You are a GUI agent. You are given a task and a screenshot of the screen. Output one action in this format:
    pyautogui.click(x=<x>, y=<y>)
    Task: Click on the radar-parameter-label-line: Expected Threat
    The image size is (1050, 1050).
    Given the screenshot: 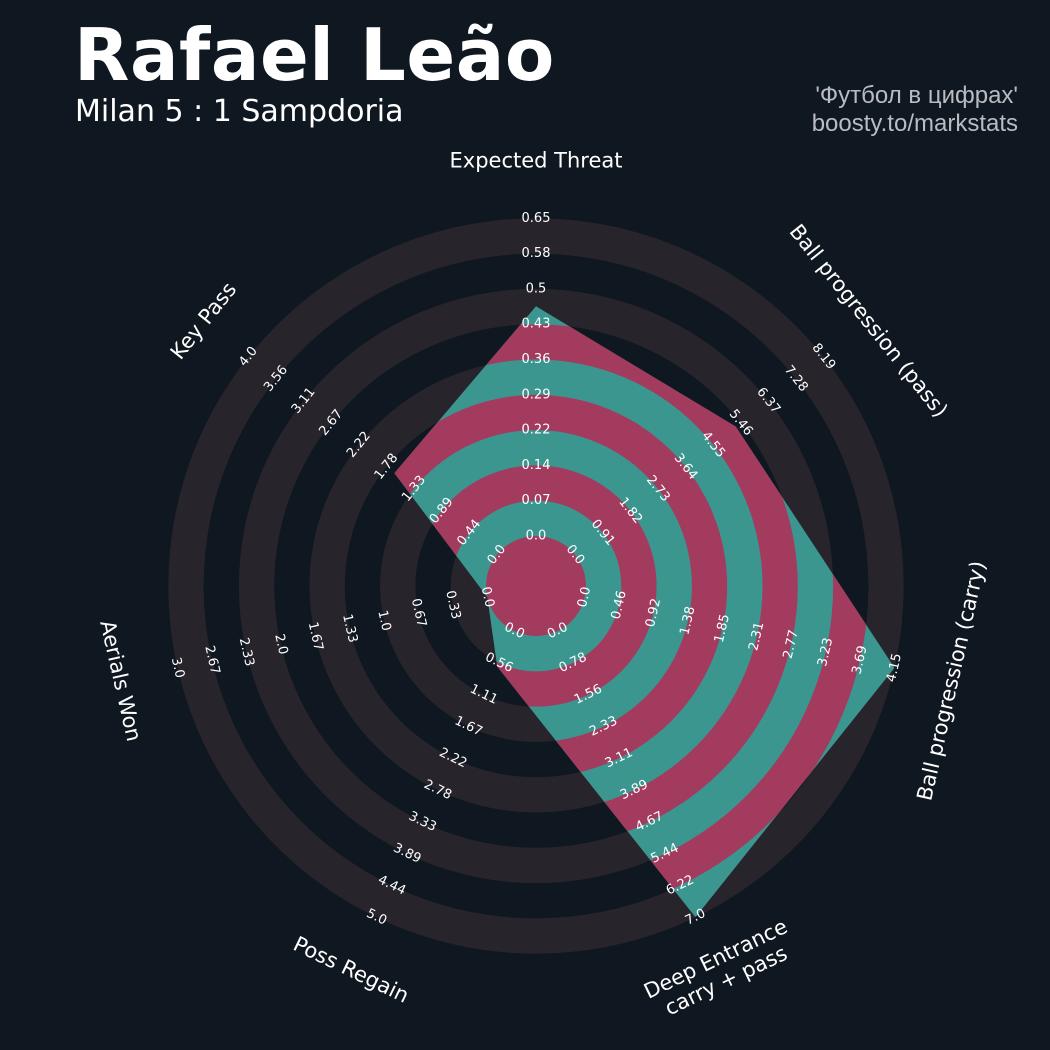 What is the action you would take?
    pyautogui.click(x=536, y=161)
    